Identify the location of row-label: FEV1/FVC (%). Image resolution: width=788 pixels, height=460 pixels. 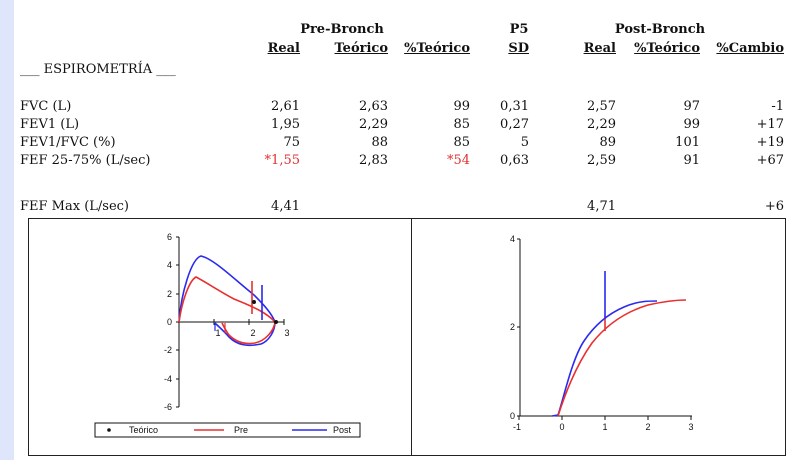
(68, 142).